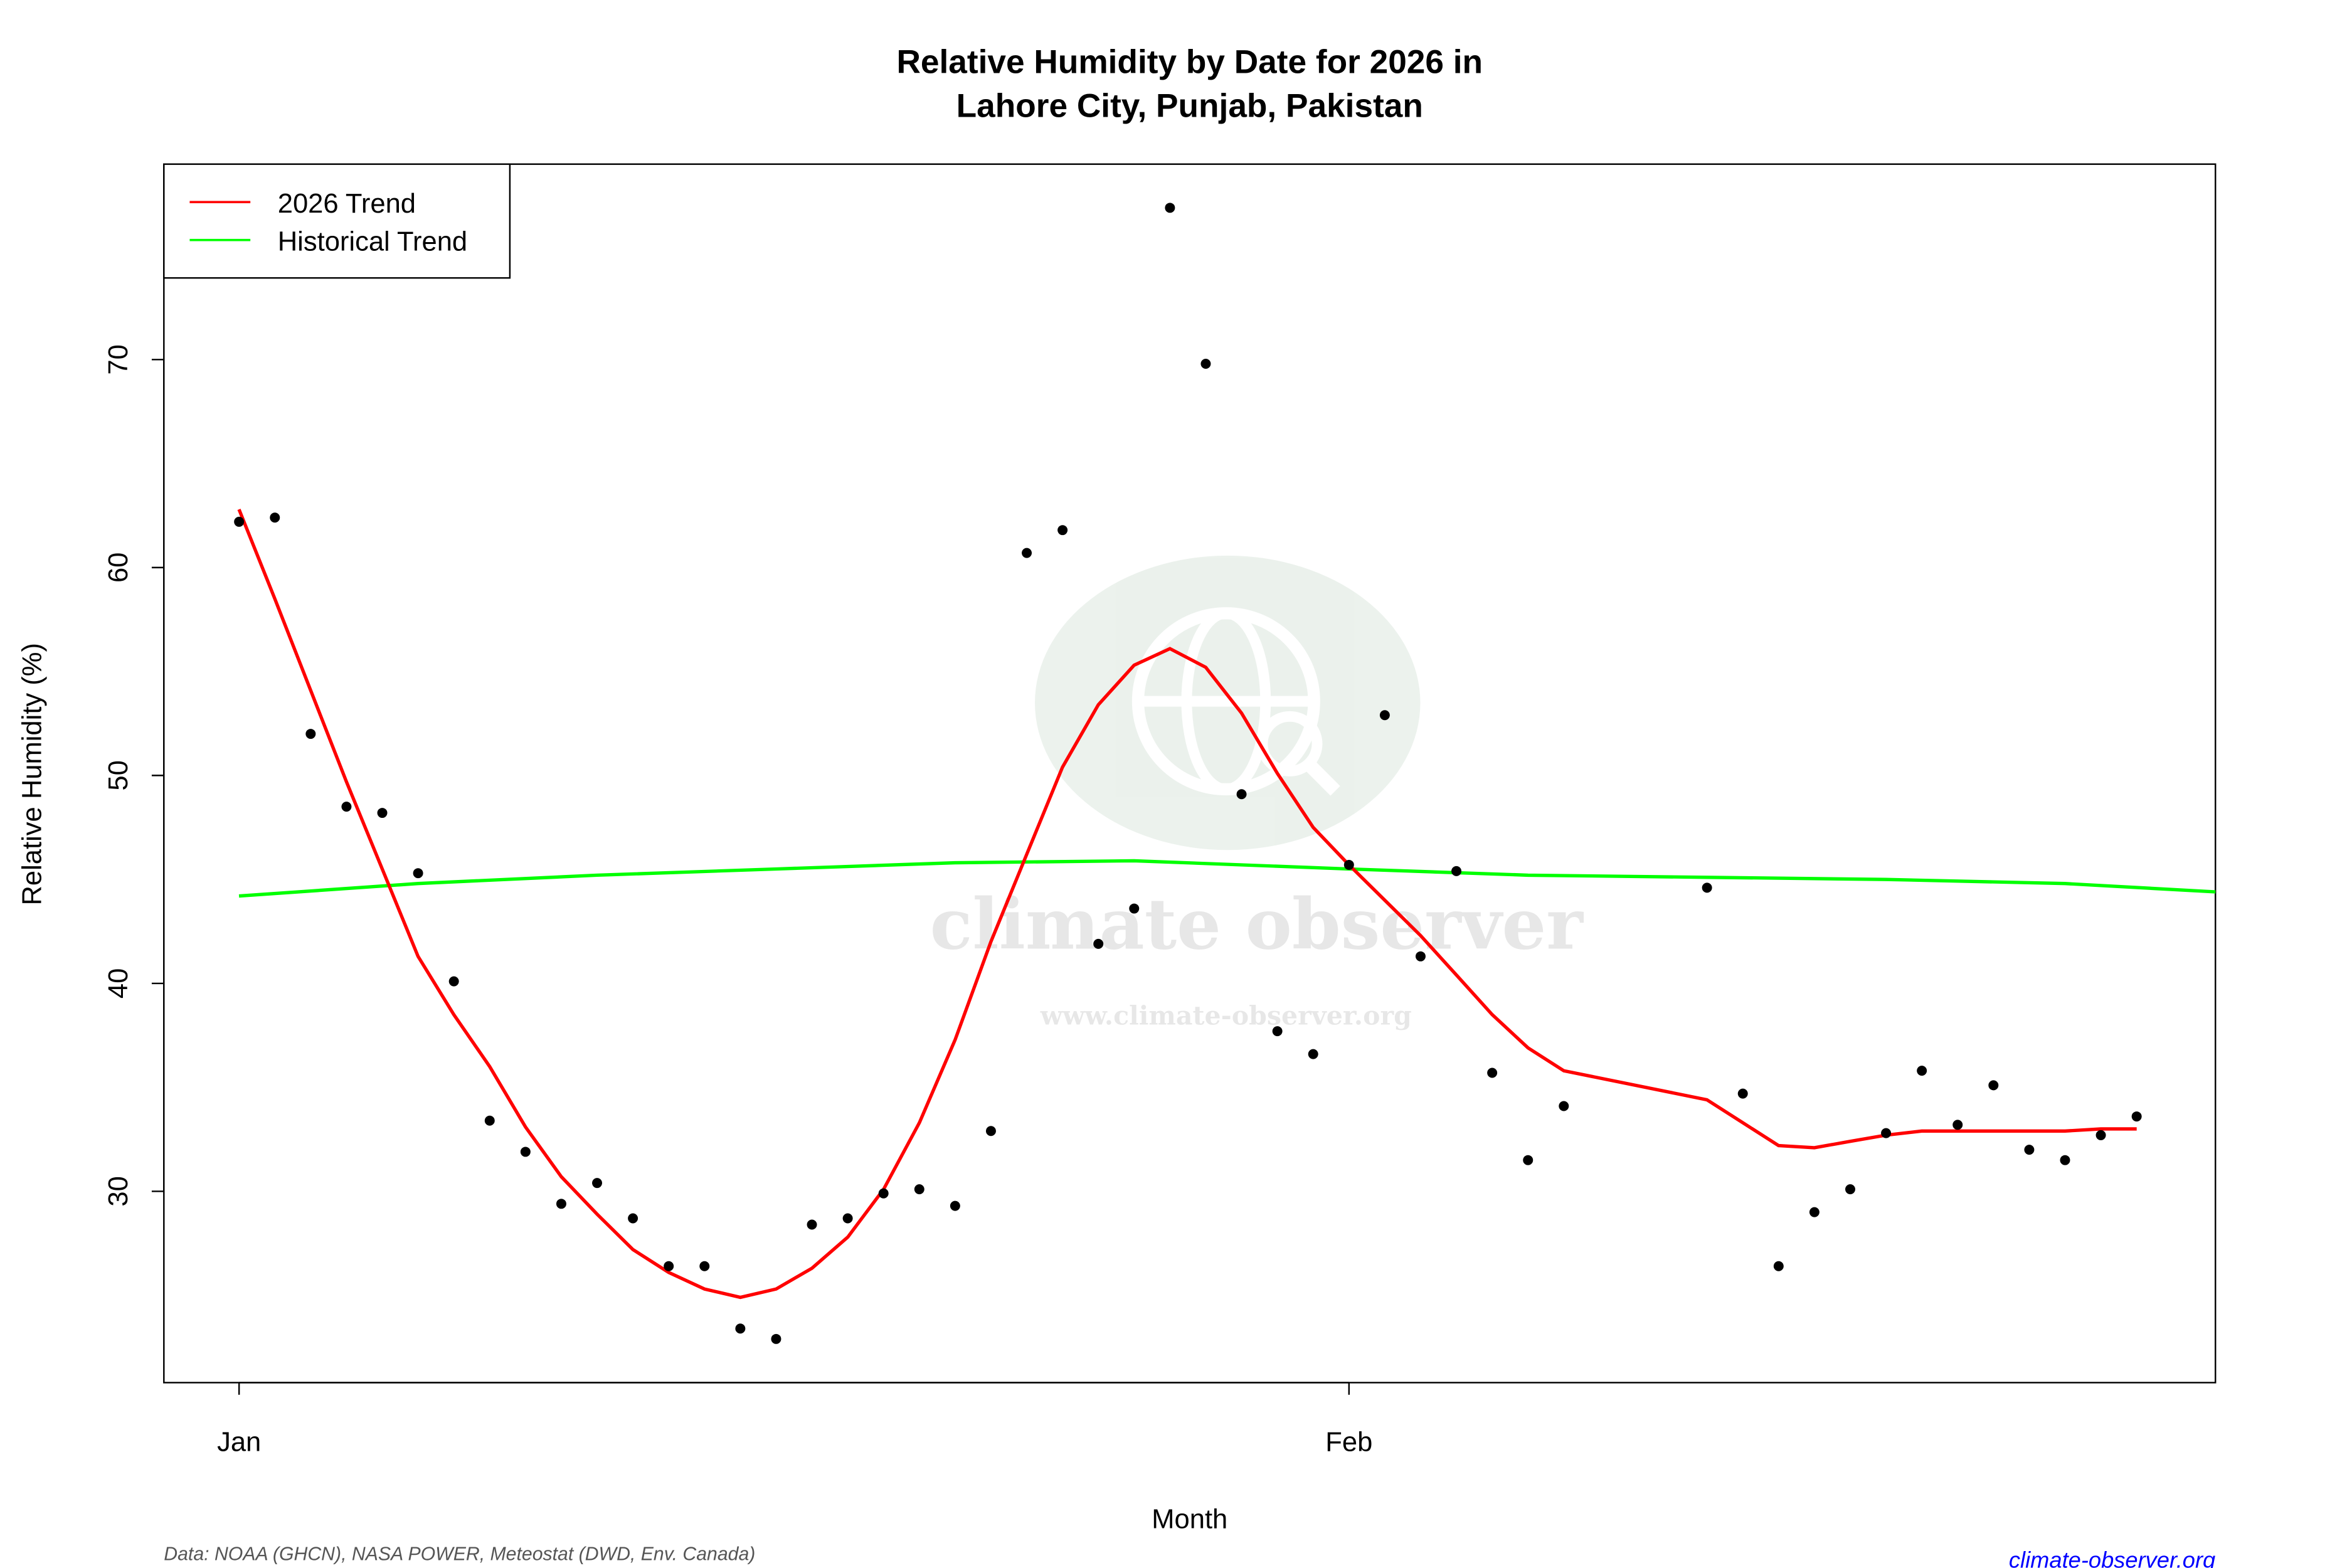  What do you see at coordinates (1226, 1015) in the screenshot?
I see `watermark-url: www.climate-observer.org` at bounding box center [1226, 1015].